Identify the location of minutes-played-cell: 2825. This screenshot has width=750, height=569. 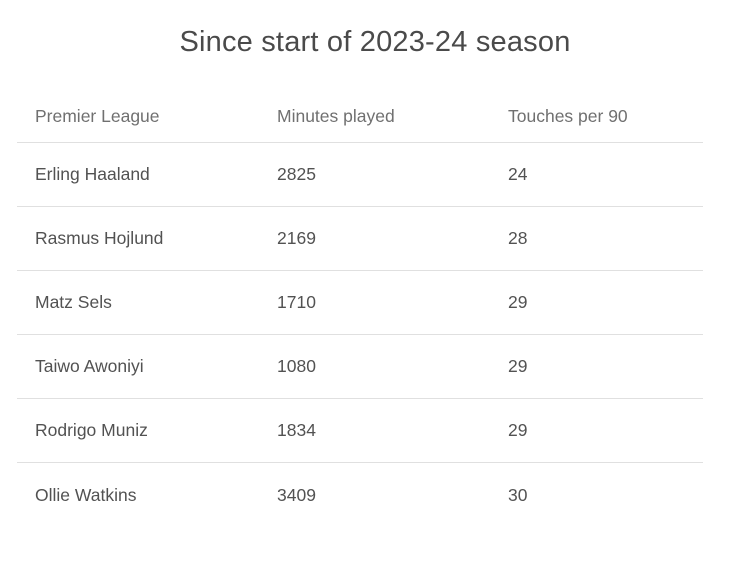
(296, 174).